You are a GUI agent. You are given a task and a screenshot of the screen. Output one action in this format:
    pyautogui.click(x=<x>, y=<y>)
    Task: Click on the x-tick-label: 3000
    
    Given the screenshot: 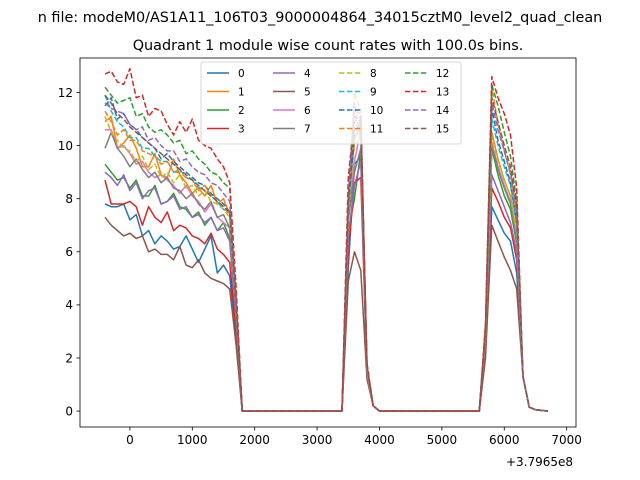 What is the action you would take?
    pyautogui.click(x=317, y=440)
    